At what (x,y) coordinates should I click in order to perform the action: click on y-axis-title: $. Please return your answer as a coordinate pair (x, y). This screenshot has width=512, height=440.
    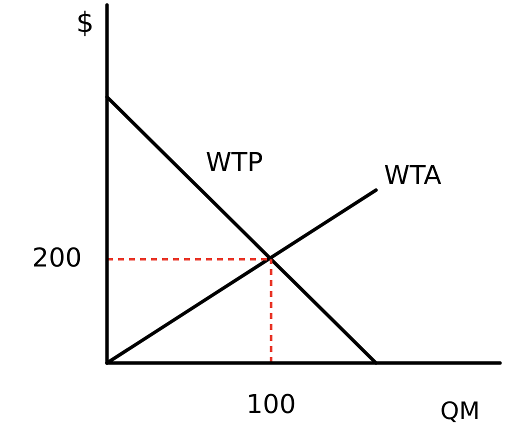
    Looking at the image, I should click on (85, 22).